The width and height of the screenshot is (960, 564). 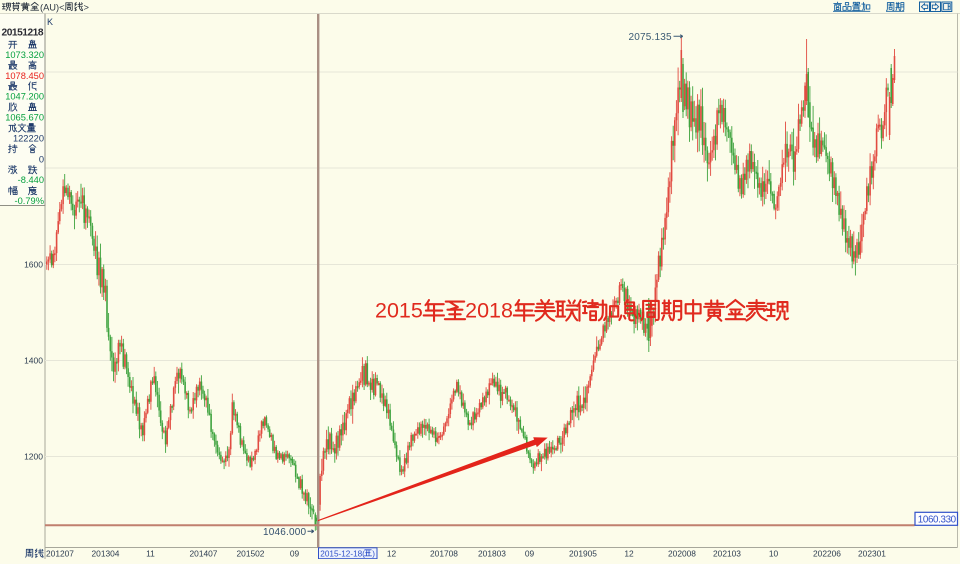 I want to click on svg-text: 2015, so click(x=399, y=310).